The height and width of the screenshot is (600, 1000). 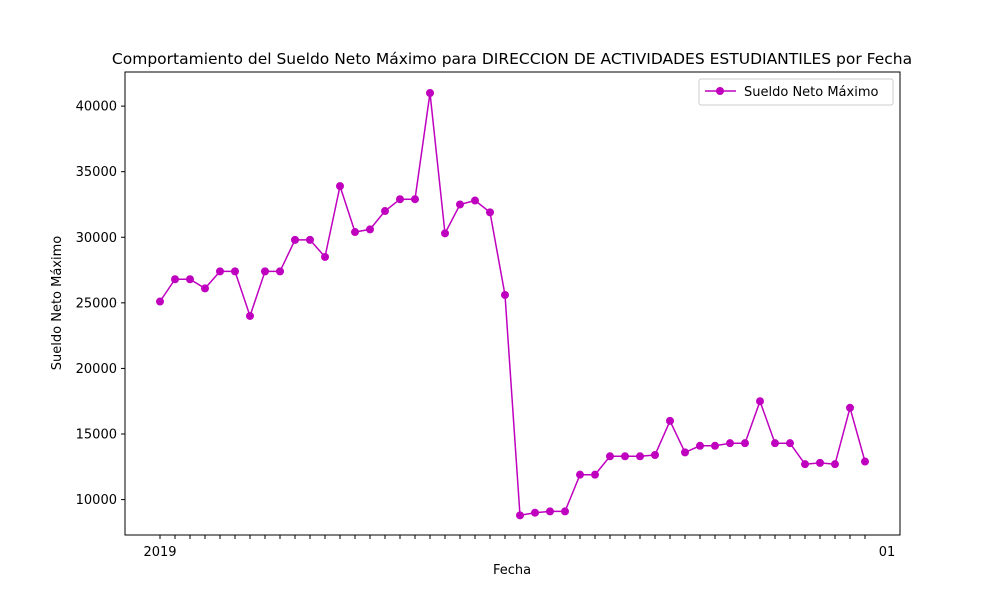 What do you see at coordinates (159, 552) in the screenshot?
I see `x-tick-label: 2019` at bounding box center [159, 552].